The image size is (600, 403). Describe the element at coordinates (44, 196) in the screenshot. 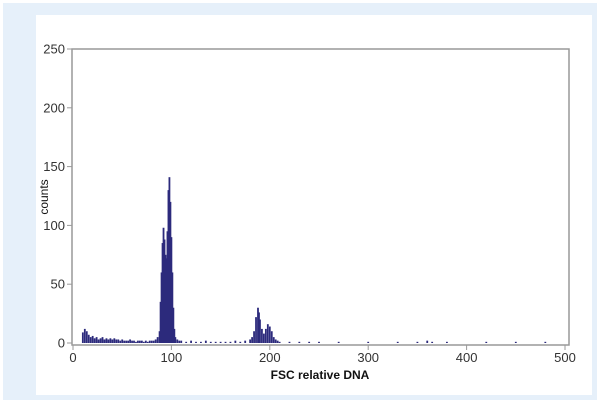

I see `y-axis-title: counts` at that location.